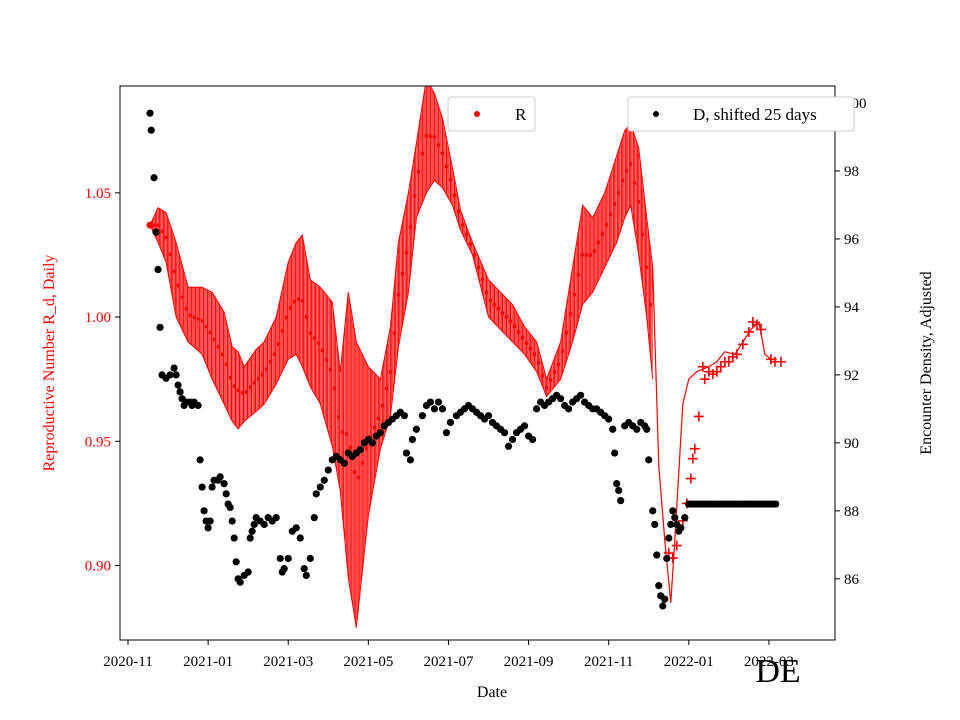 The image size is (960, 720). Describe the element at coordinates (851, 376) in the screenshot. I see `right-y-tick-label: 92` at that location.